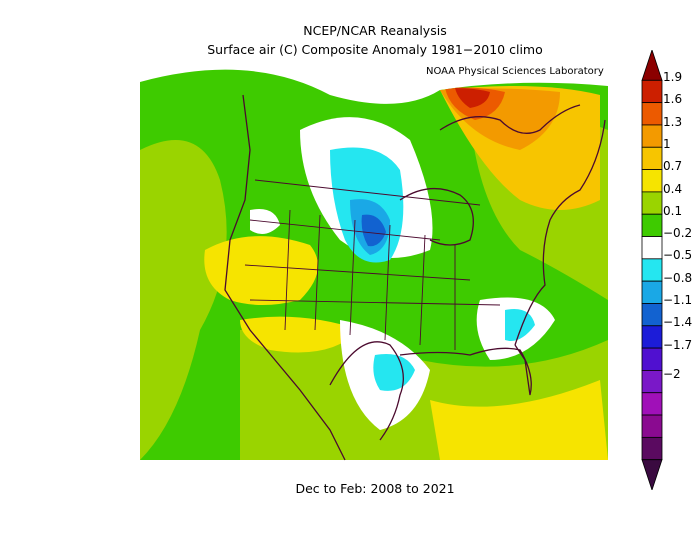  What do you see at coordinates (375, 30) in the screenshot?
I see `chart-title: NCEP/NCAR Reanalysis` at bounding box center [375, 30].